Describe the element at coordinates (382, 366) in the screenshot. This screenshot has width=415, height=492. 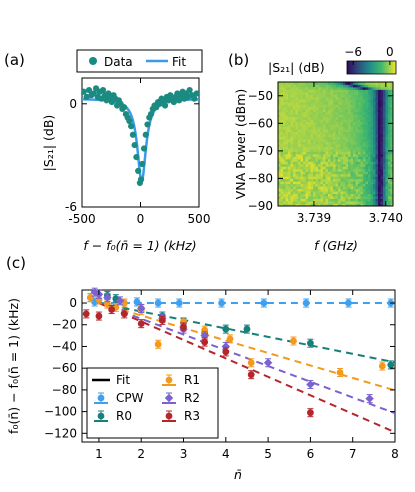
I see `marker-r1` at that location.